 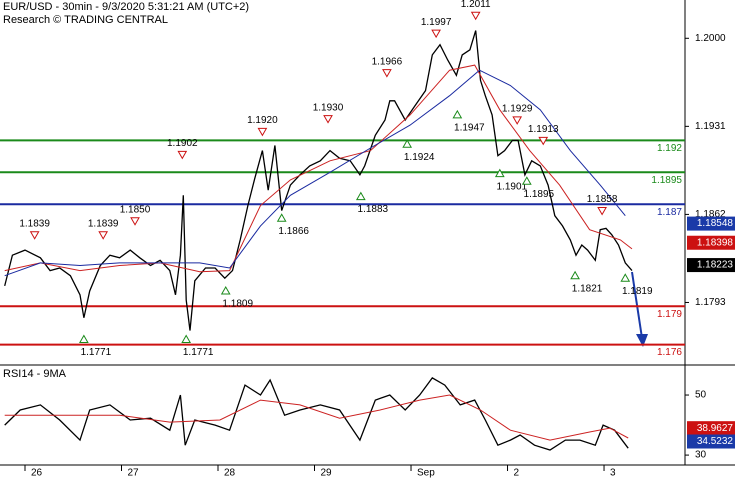 What do you see at coordinates (134, 473) in the screenshot?
I see `x-tick-label: 27` at bounding box center [134, 473].